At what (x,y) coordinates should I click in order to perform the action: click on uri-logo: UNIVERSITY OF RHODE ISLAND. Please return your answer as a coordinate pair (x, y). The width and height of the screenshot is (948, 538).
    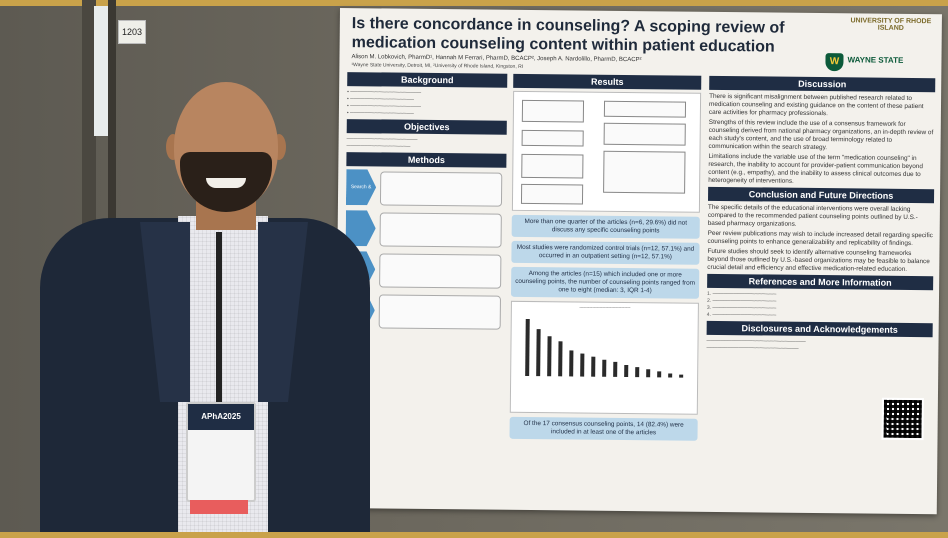
    Looking at the image, I should click on (891, 24).